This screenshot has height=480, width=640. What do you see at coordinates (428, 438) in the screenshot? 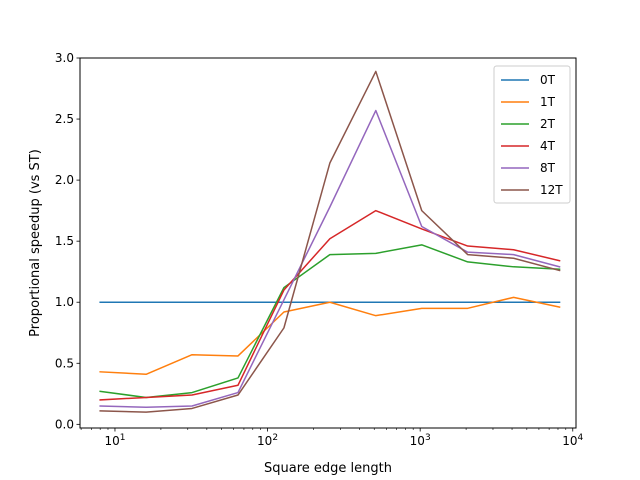
I see `x-tick-exponent: 3` at bounding box center [428, 438].